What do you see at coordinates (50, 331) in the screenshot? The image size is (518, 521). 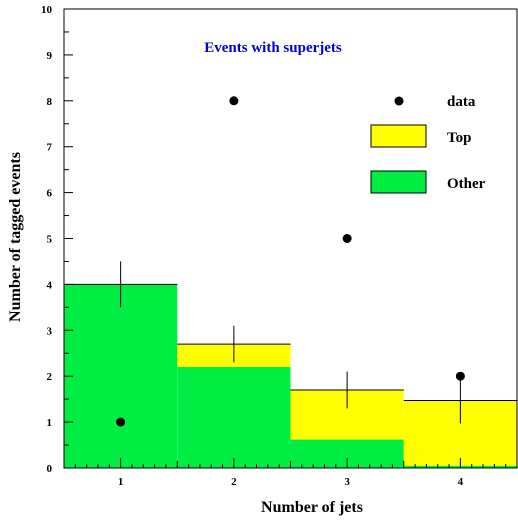 I see `y-tick-label: 3` at bounding box center [50, 331].